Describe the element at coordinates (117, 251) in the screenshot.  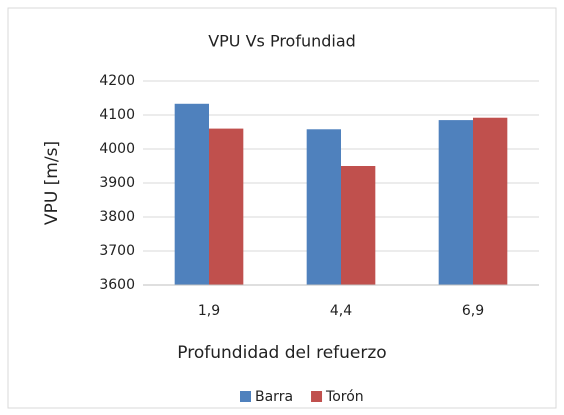
I see `y-tick-label: 3700` at that location.